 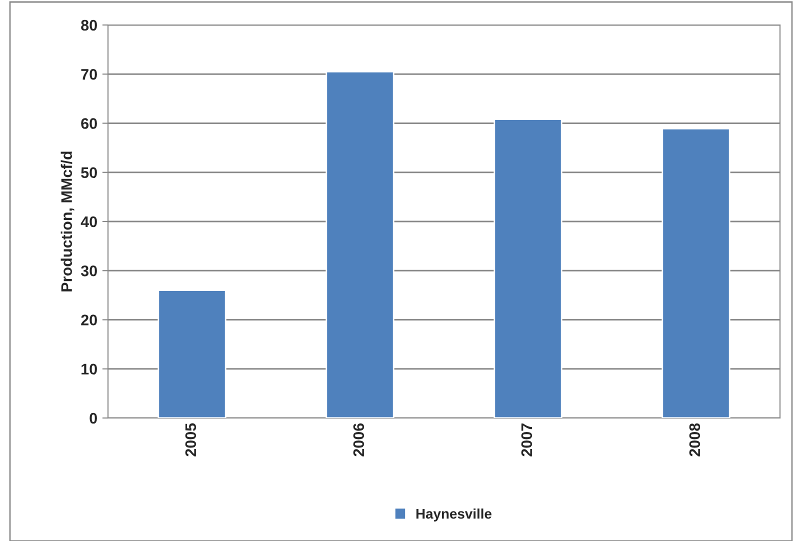 I want to click on y-tick-label: 70, so click(x=89, y=74).